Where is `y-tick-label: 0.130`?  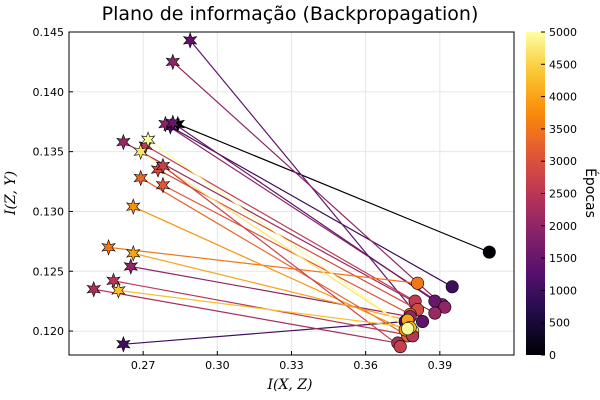 y-tick-label: 0.130 is located at coordinates (49, 211).